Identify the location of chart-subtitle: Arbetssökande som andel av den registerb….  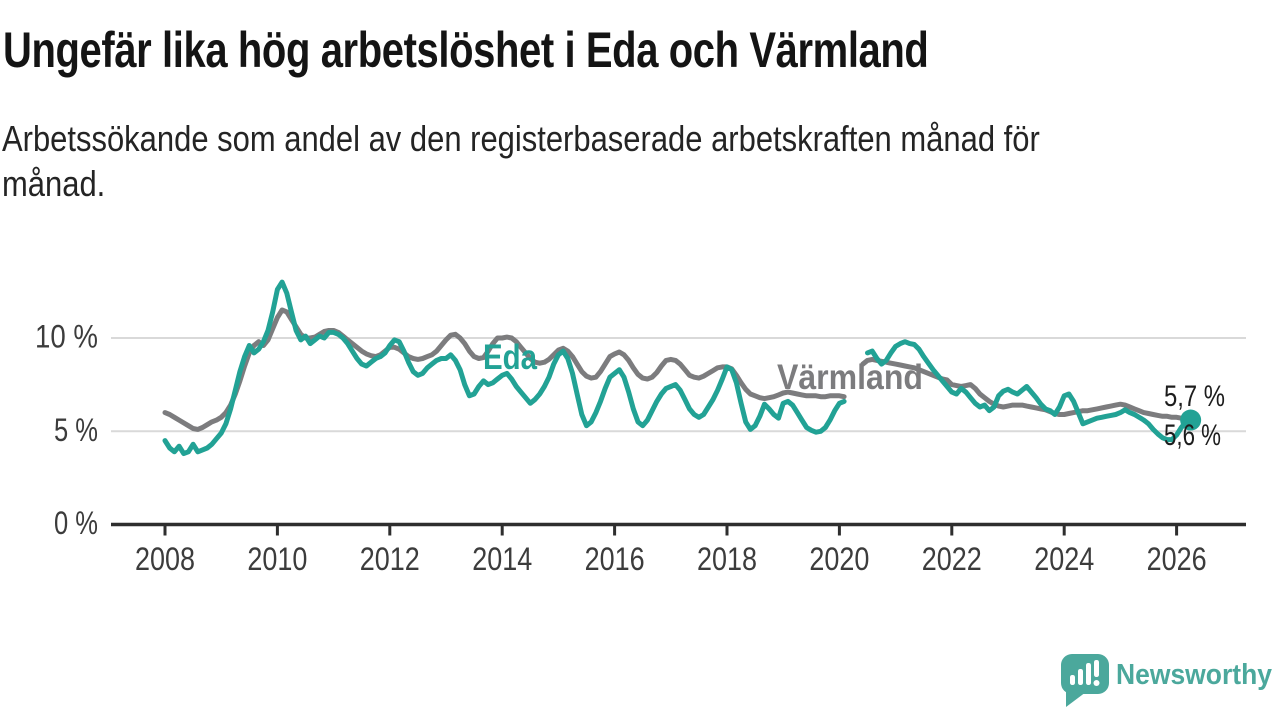
(521, 161).